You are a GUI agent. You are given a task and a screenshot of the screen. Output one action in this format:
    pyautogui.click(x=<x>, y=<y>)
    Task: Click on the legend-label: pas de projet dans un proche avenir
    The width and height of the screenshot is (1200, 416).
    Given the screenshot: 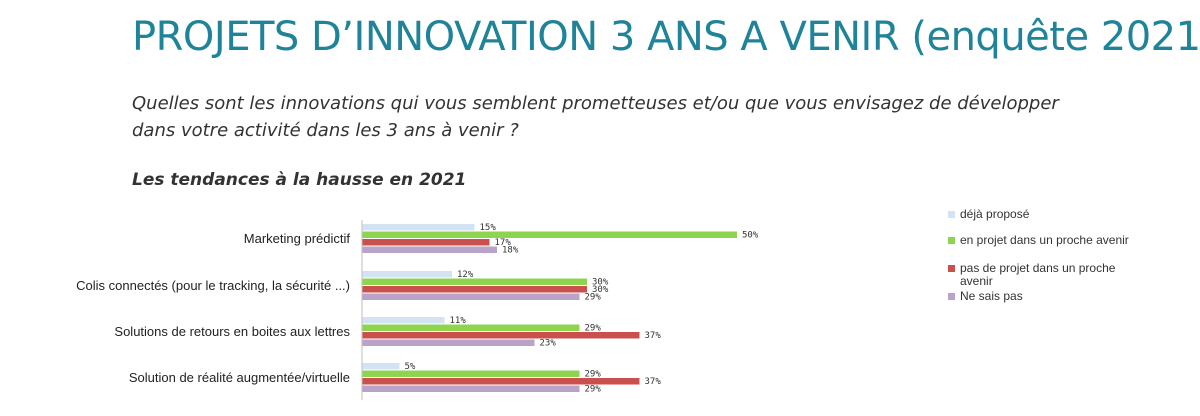 What is the action you would take?
    pyautogui.click(x=1038, y=274)
    